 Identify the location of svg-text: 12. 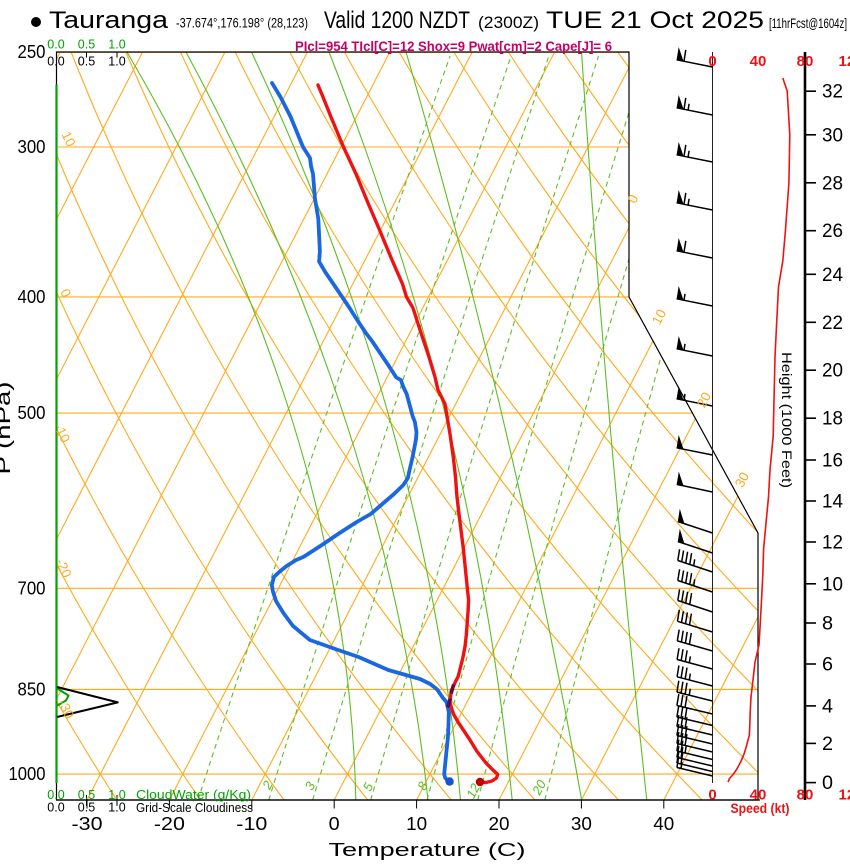
(832, 543).